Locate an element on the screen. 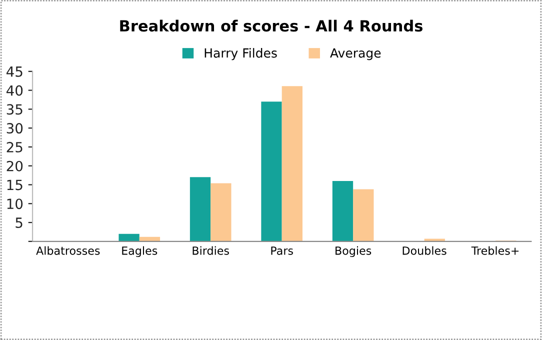  x-tick-label: Eagles is located at coordinates (140, 252).